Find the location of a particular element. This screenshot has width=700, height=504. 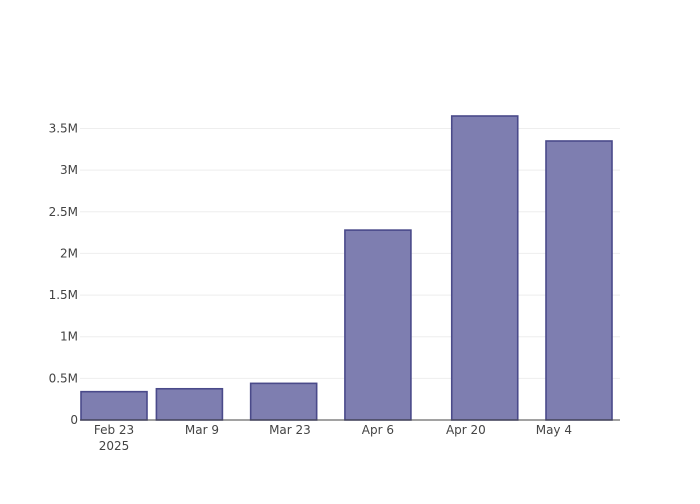

y-tick-label: 0.5M is located at coordinates (63, 378).